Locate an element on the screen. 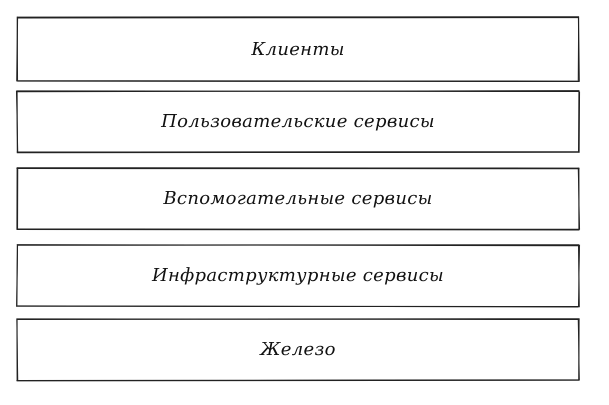 This screenshot has width=609, height=405. layer-user-services: Пользовательские сервисы is located at coordinates (298, 122).